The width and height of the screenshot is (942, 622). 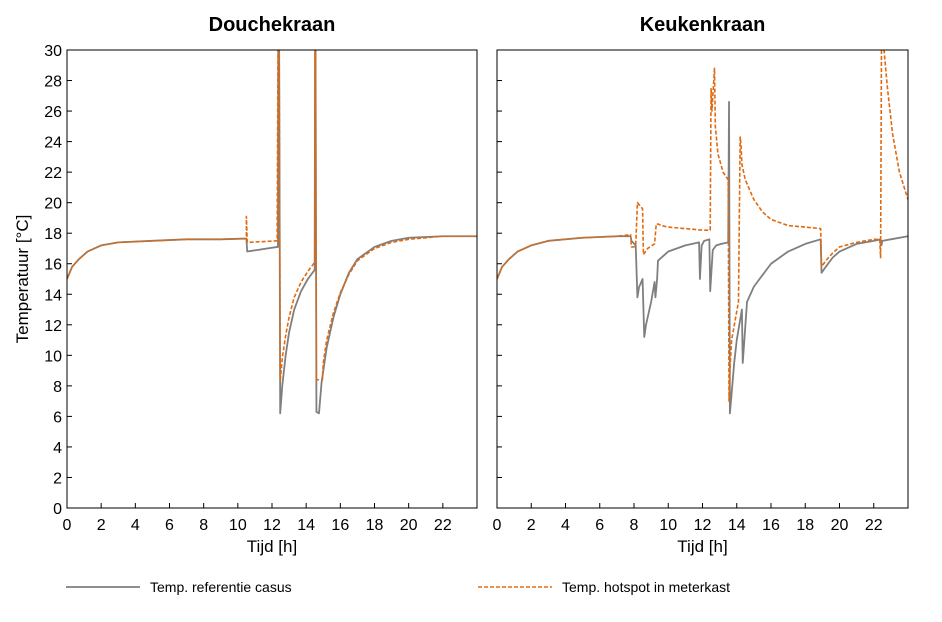 I want to click on y-tick-label: 22, so click(x=53, y=173).